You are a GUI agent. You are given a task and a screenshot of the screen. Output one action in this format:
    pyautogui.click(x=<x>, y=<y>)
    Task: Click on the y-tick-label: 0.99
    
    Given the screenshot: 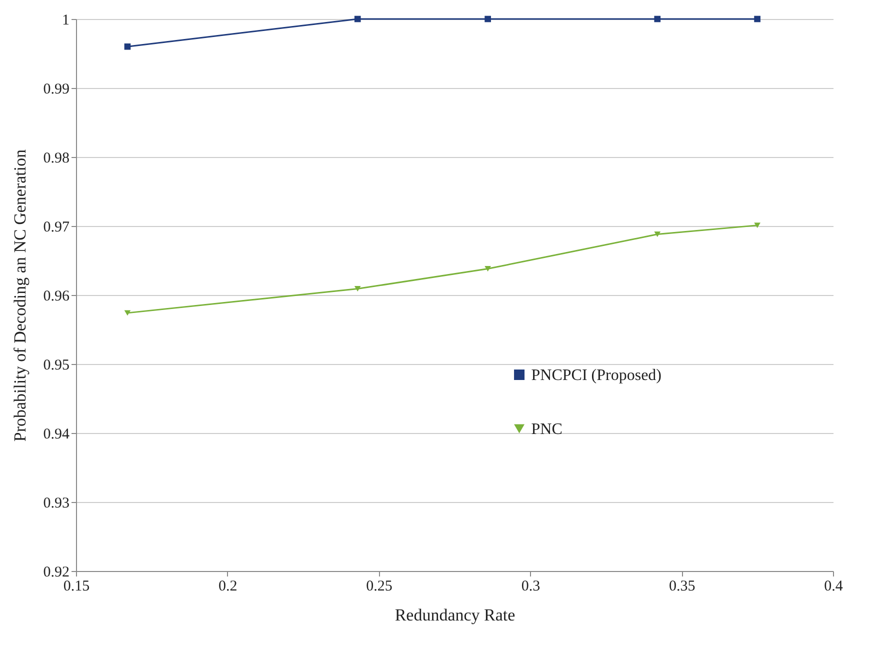 What is the action you would take?
    pyautogui.click(x=56, y=90)
    